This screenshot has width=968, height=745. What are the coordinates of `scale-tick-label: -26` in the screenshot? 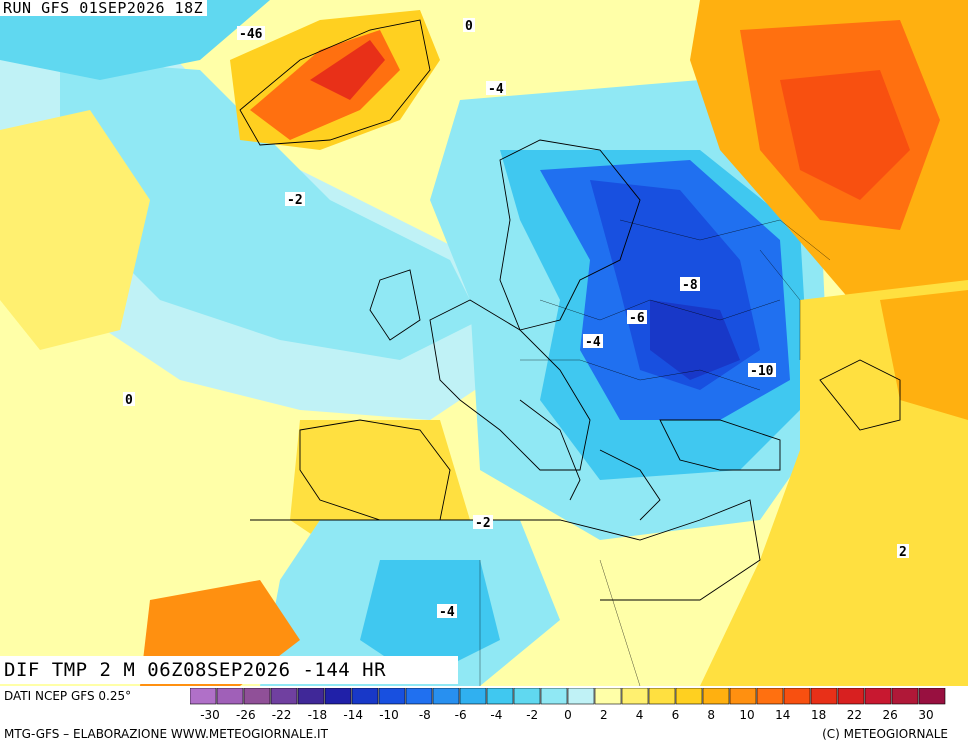 It's located at (246, 715).